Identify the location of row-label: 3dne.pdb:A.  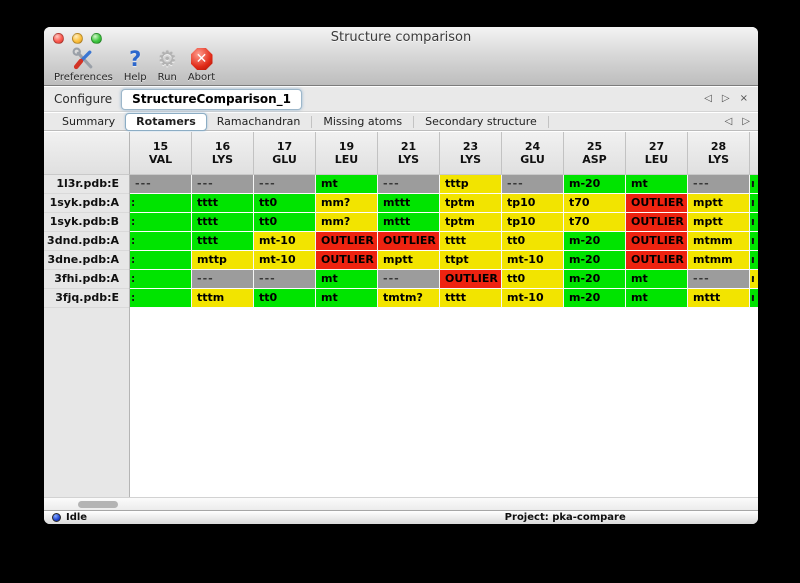
(86, 260).